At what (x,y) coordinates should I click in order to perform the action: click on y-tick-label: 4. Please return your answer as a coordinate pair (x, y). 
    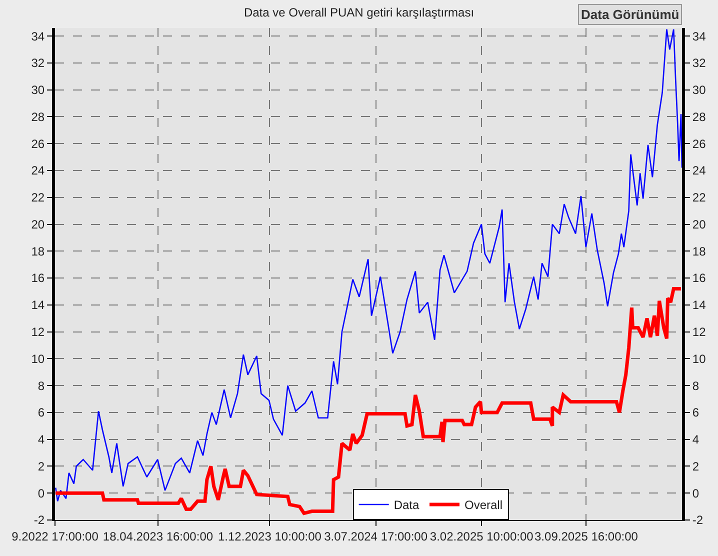
    Looking at the image, I should click on (41, 439).